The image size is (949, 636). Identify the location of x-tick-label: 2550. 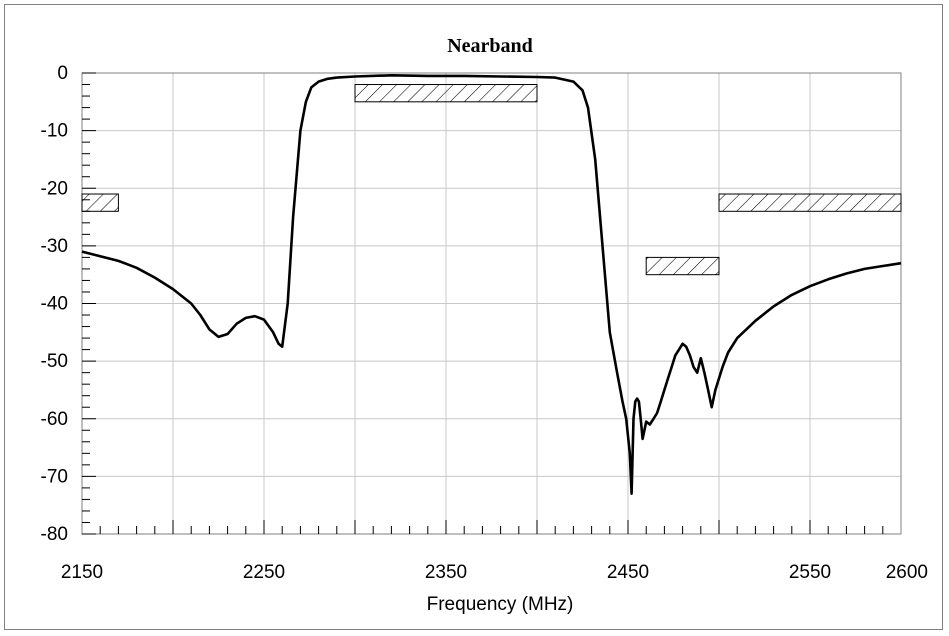
(810, 572).